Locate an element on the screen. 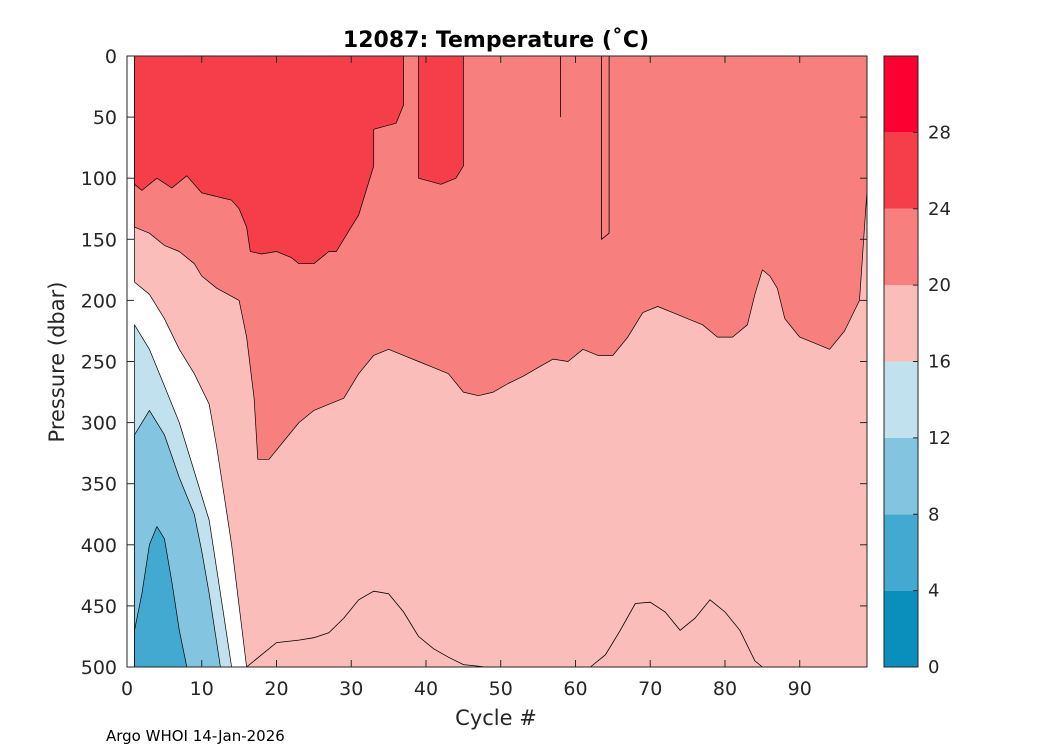 The image size is (1050, 750). colorbar: 0 4 8 12 16 20 24 28 is located at coordinates (917, 366).